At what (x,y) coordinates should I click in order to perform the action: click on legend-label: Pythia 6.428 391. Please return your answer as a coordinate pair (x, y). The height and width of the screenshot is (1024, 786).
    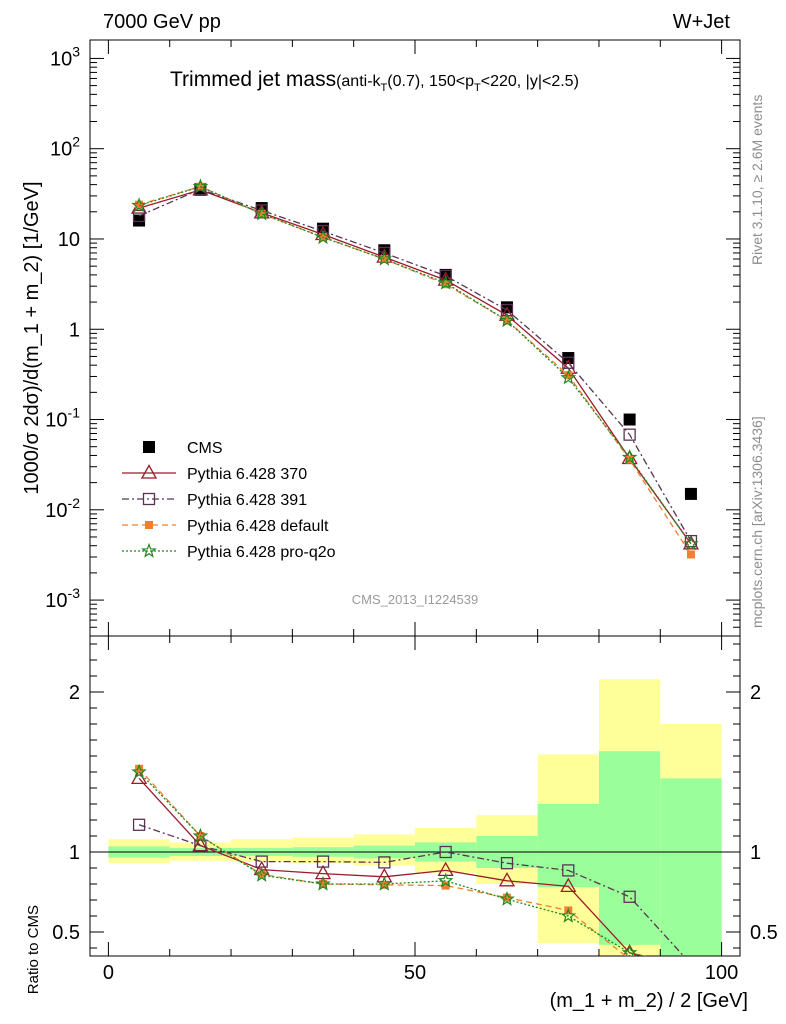
    Looking at the image, I should click on (247, 500).